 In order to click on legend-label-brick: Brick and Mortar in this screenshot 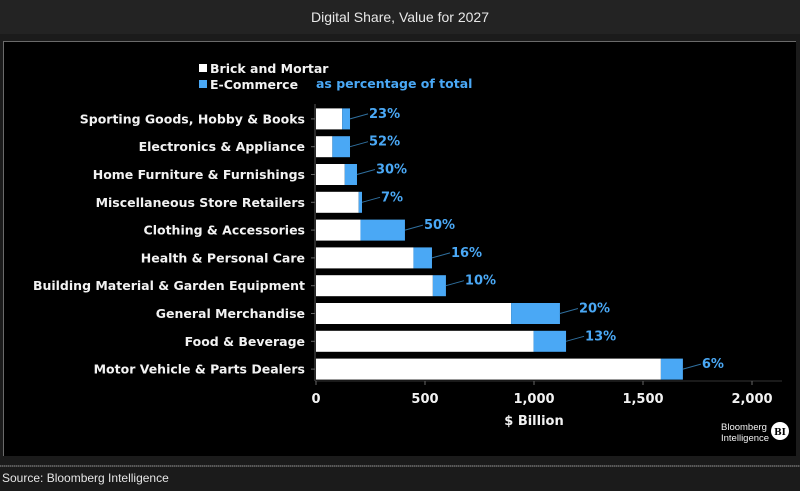, I will do `click(269, 68)`.